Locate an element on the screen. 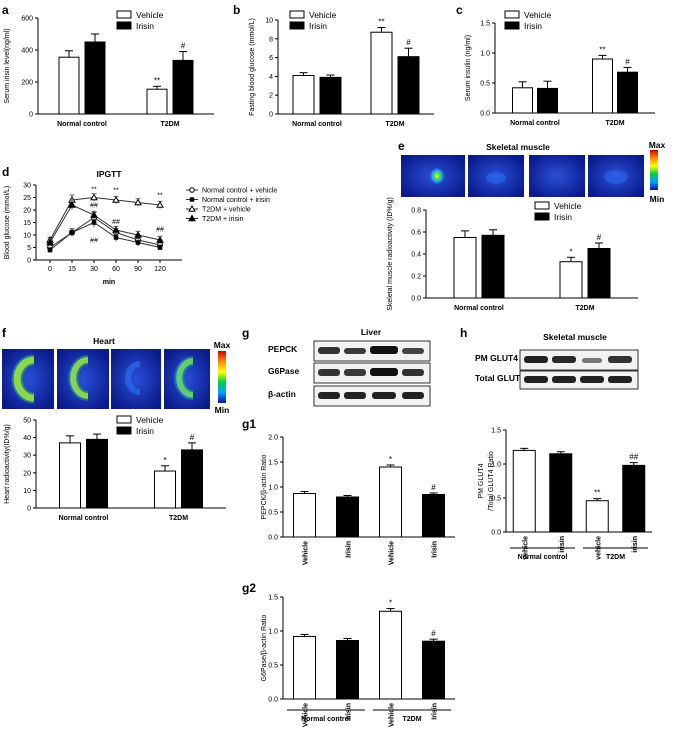 This screenshot has width=685, height=740. heart-scale-min: Min is located at coordinates (222, 410).